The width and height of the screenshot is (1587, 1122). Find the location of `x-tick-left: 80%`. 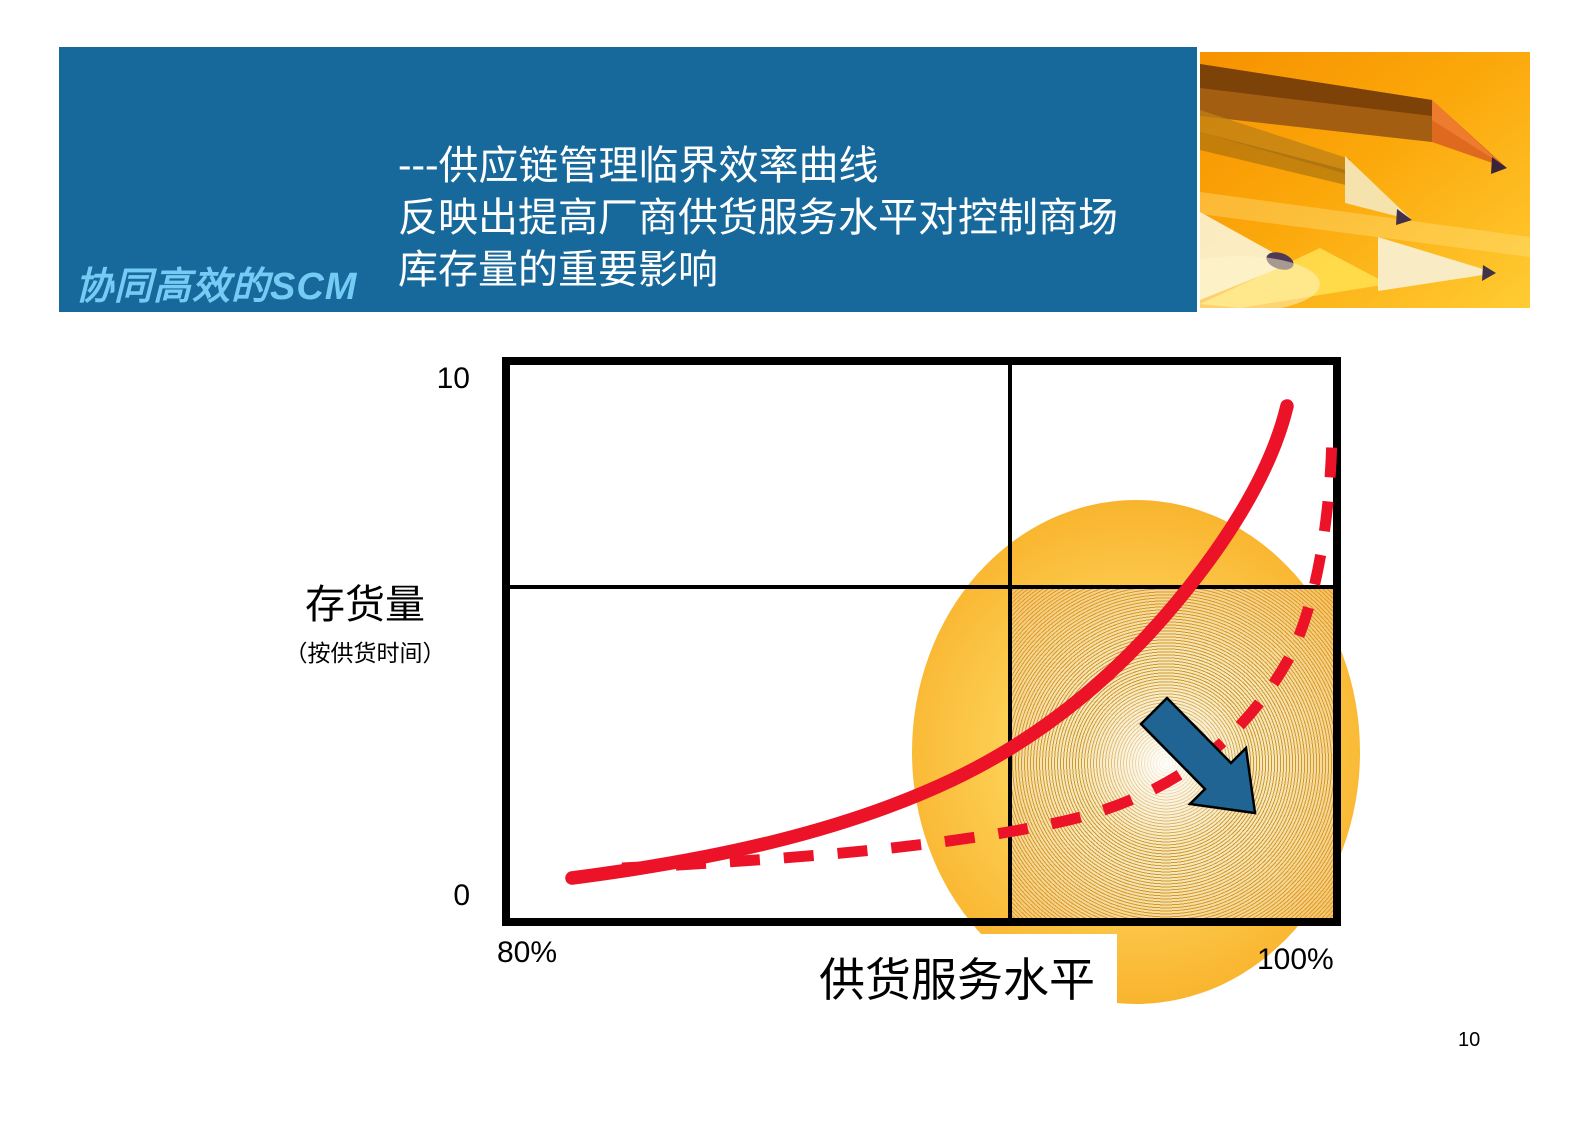

x-tick-left: 80% is located at coordinates (527, 952).